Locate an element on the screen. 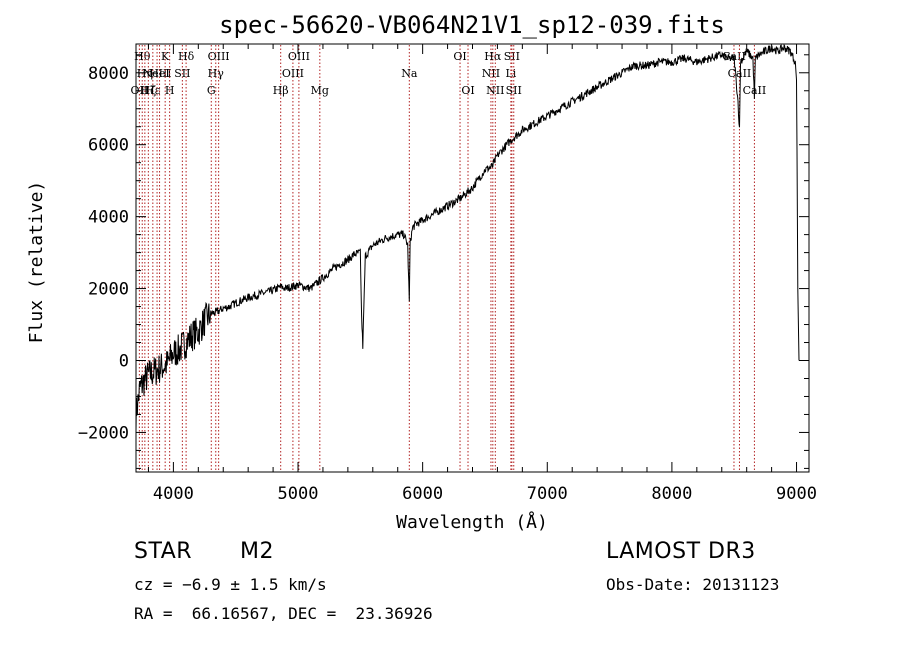 This screenshot has width=900, height=649. y-tick-label: 0 is located at coordinates (124, 362).